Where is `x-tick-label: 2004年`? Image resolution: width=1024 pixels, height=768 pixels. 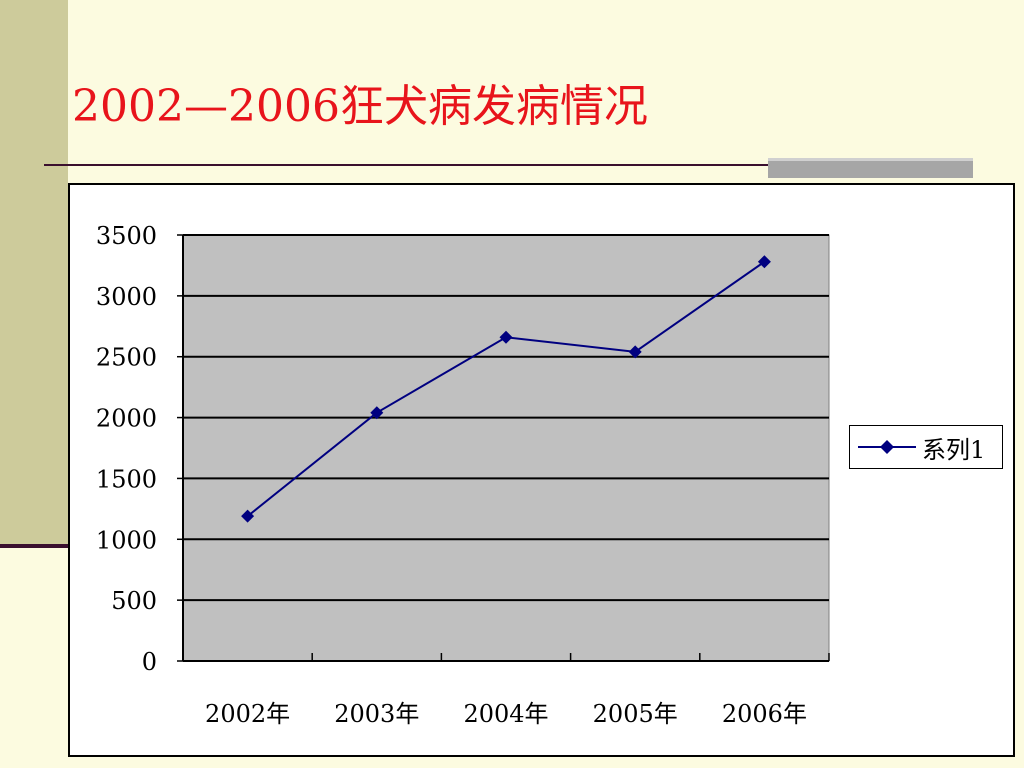
x-tick-label: 2004年 is located at coordinates (505, 714).